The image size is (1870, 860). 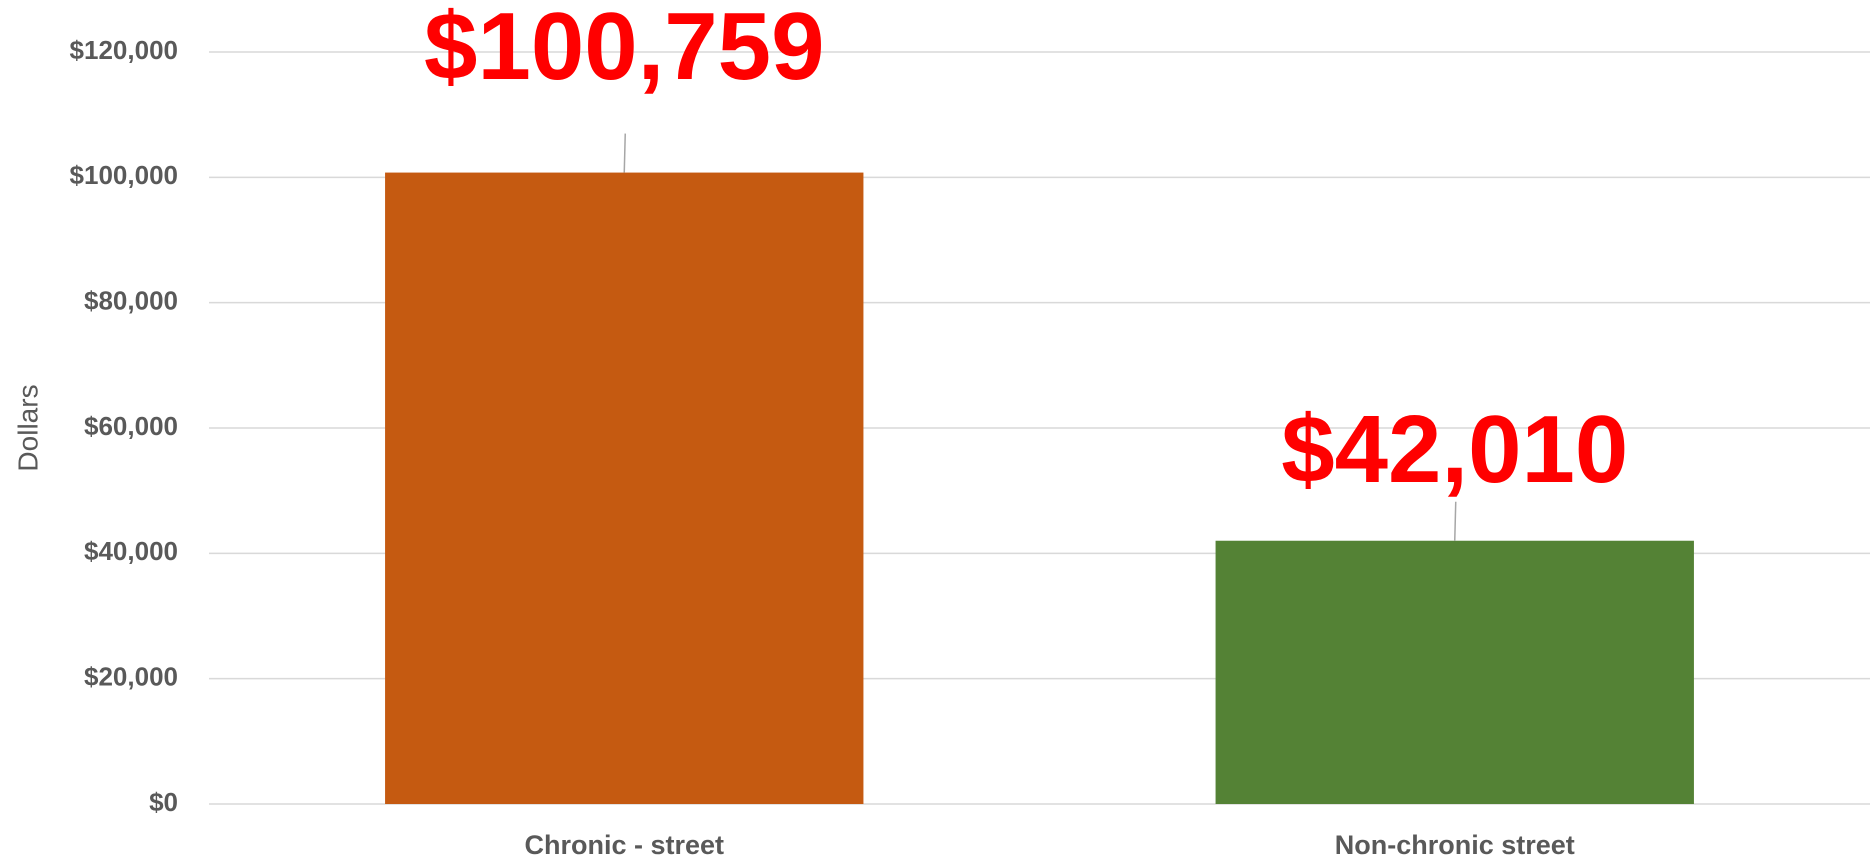 What do you see at coordinates (1454, 449) in the screenshot?
I see `data-label: $42,010` at bounding box center [1454, 449].